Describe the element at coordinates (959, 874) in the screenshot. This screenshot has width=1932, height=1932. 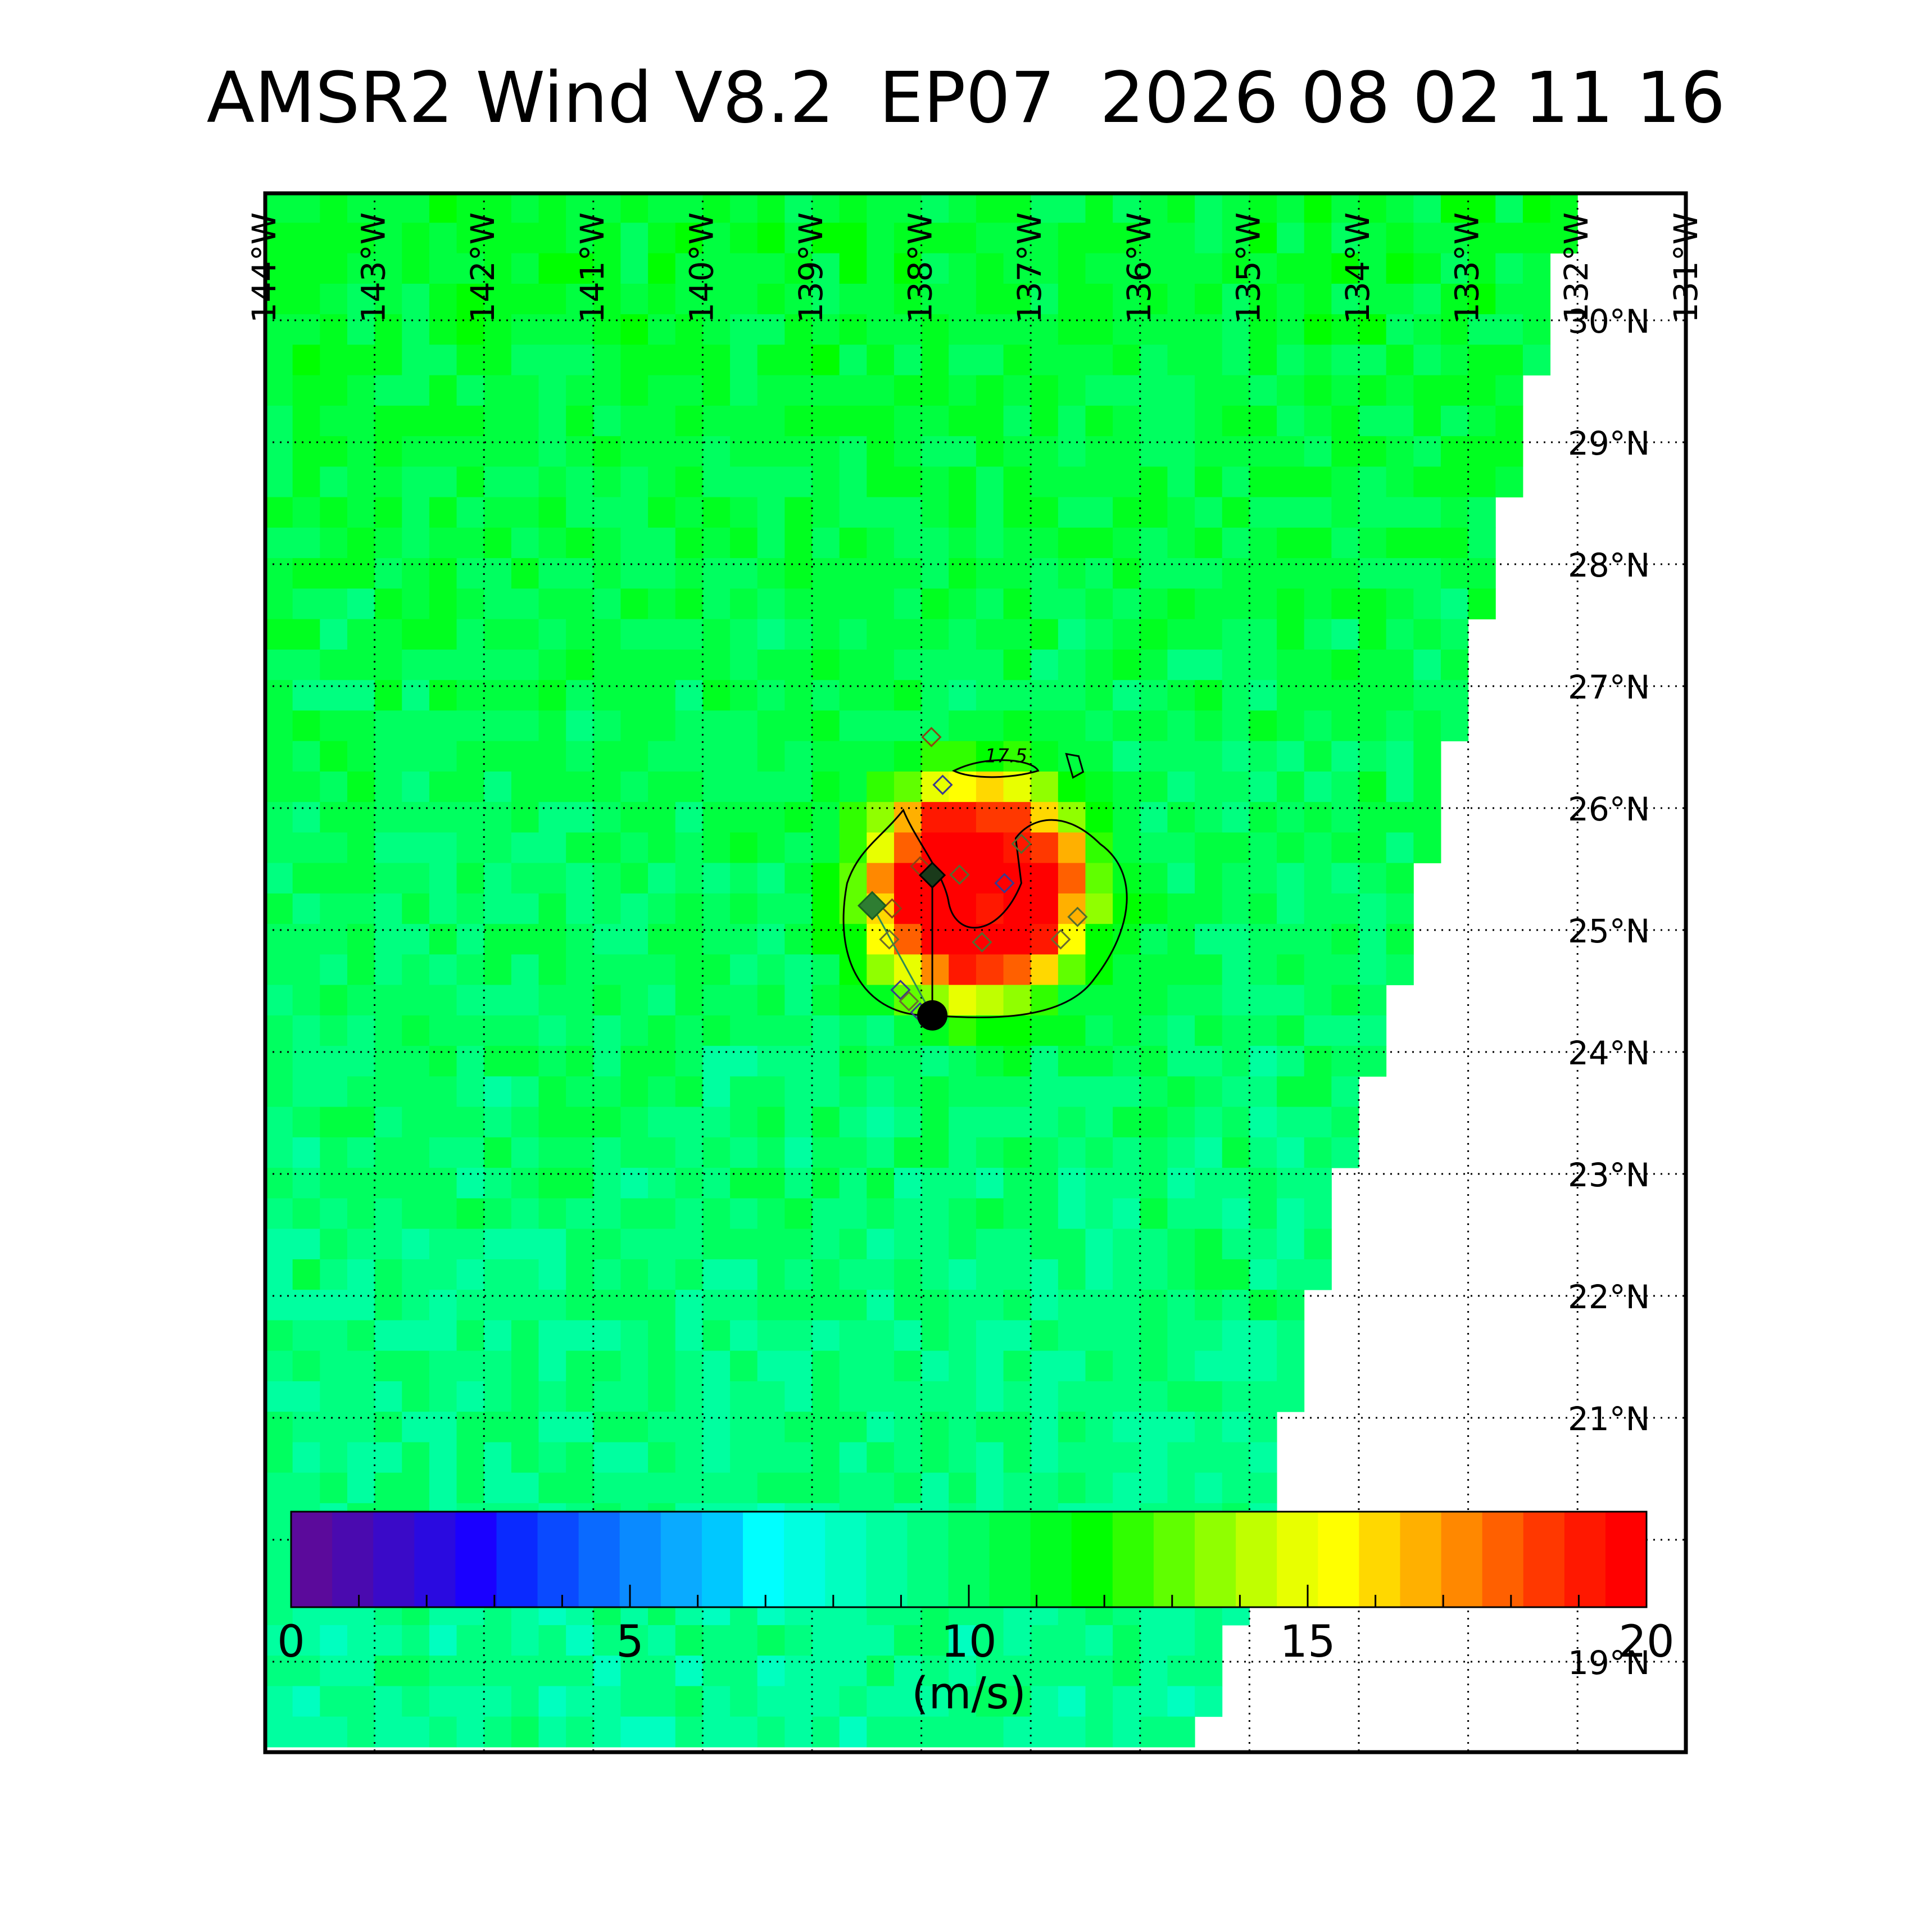
I see `fix-marker` at that location.